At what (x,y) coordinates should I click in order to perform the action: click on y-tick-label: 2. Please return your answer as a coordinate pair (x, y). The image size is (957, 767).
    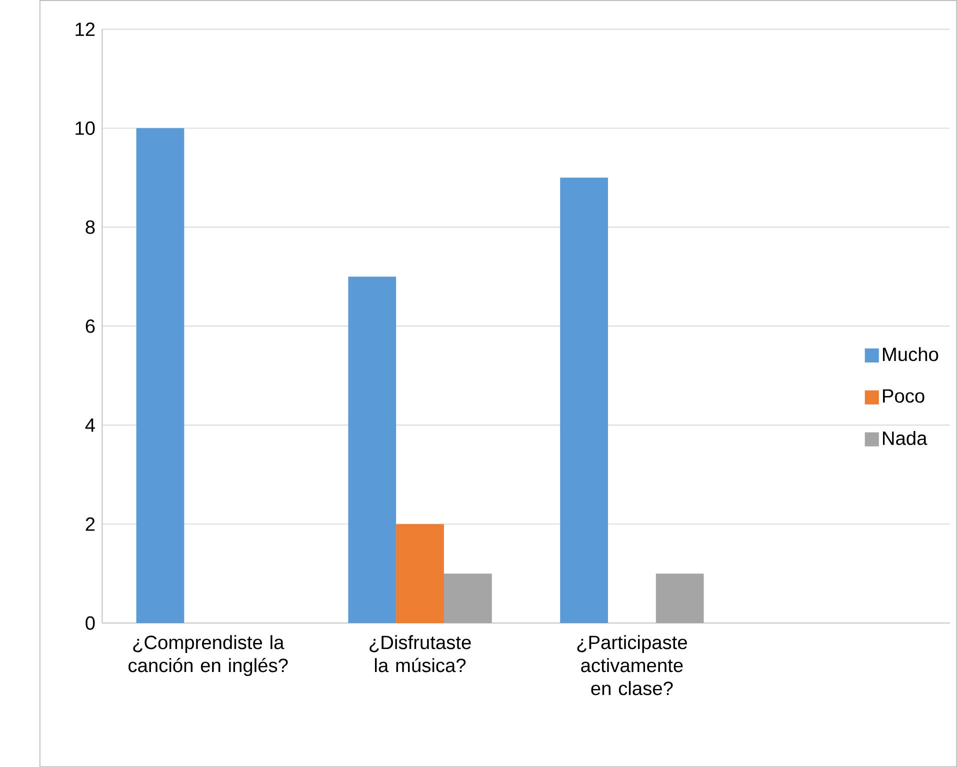
    Looking at the image, I should click on (90, 524).